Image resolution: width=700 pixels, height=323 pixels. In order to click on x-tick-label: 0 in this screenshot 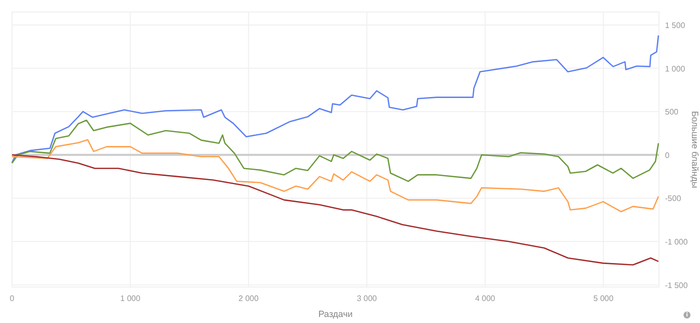, I will do `click(12, 298)`.